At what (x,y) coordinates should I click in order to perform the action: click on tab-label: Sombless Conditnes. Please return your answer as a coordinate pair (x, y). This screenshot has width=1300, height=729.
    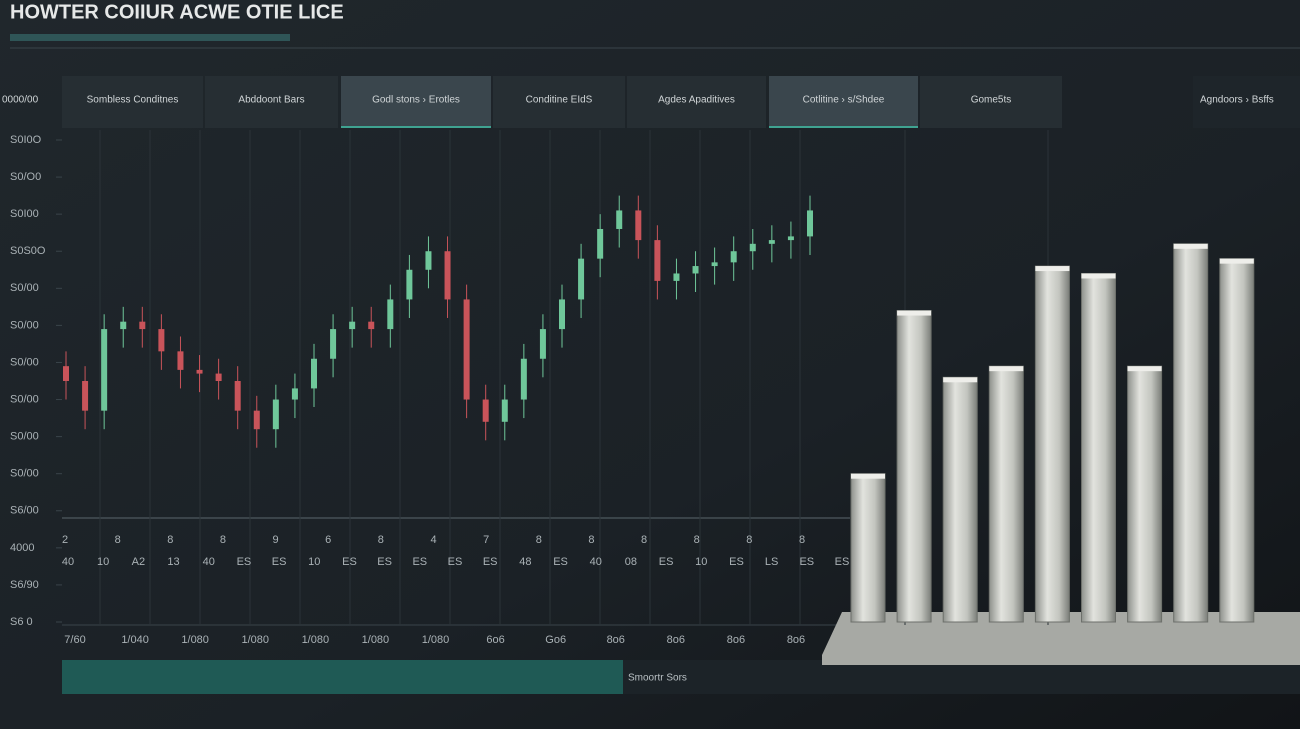
    Looking at the image, I should click on (133, 100).